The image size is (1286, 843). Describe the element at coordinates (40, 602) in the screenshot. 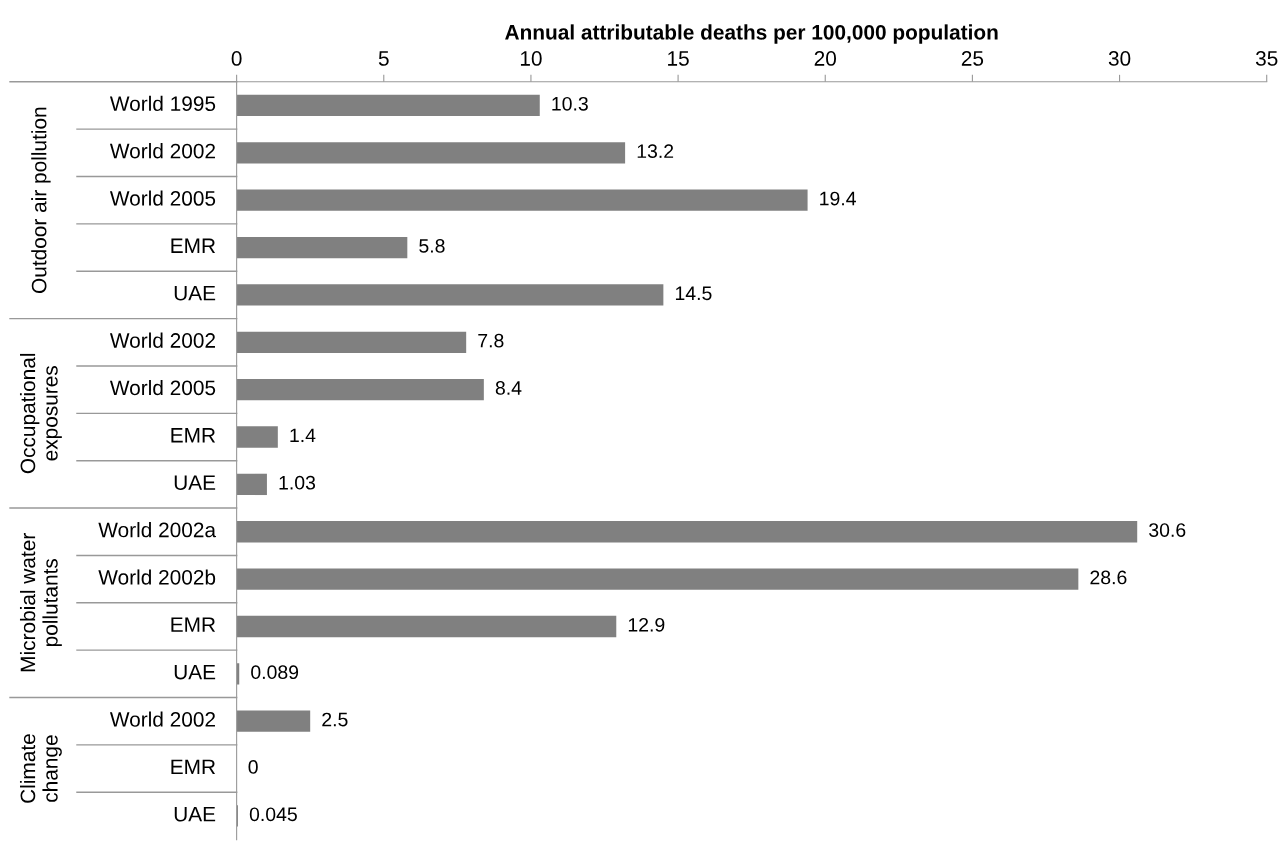

I see `text: Microbial water pollutants` at that location.